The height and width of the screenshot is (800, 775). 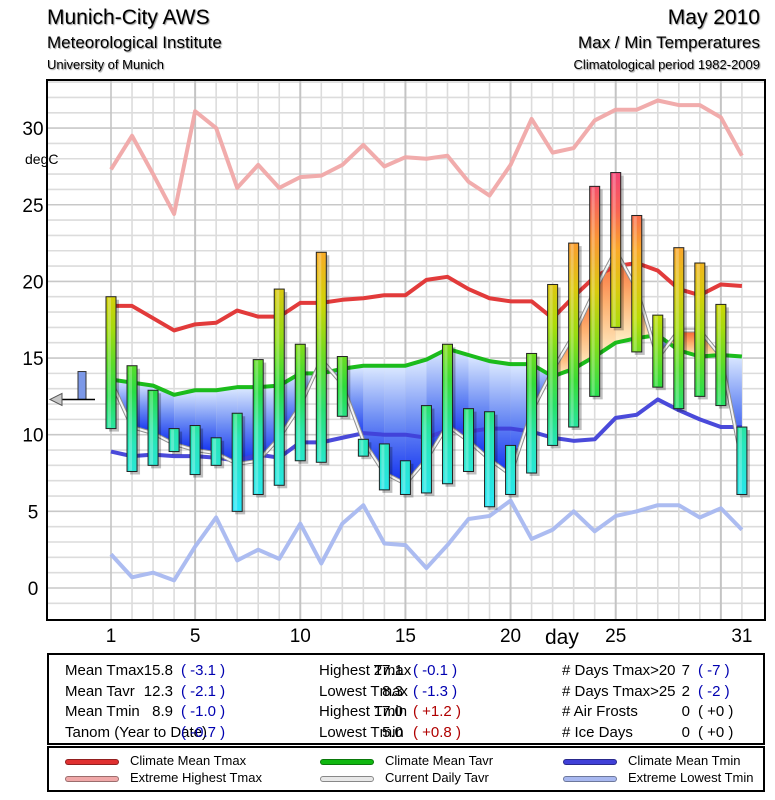 What do you see at coordinates (300, 636) in the screenshot?
I see `x-tick-label: 10` at bounding box center [300, 636].